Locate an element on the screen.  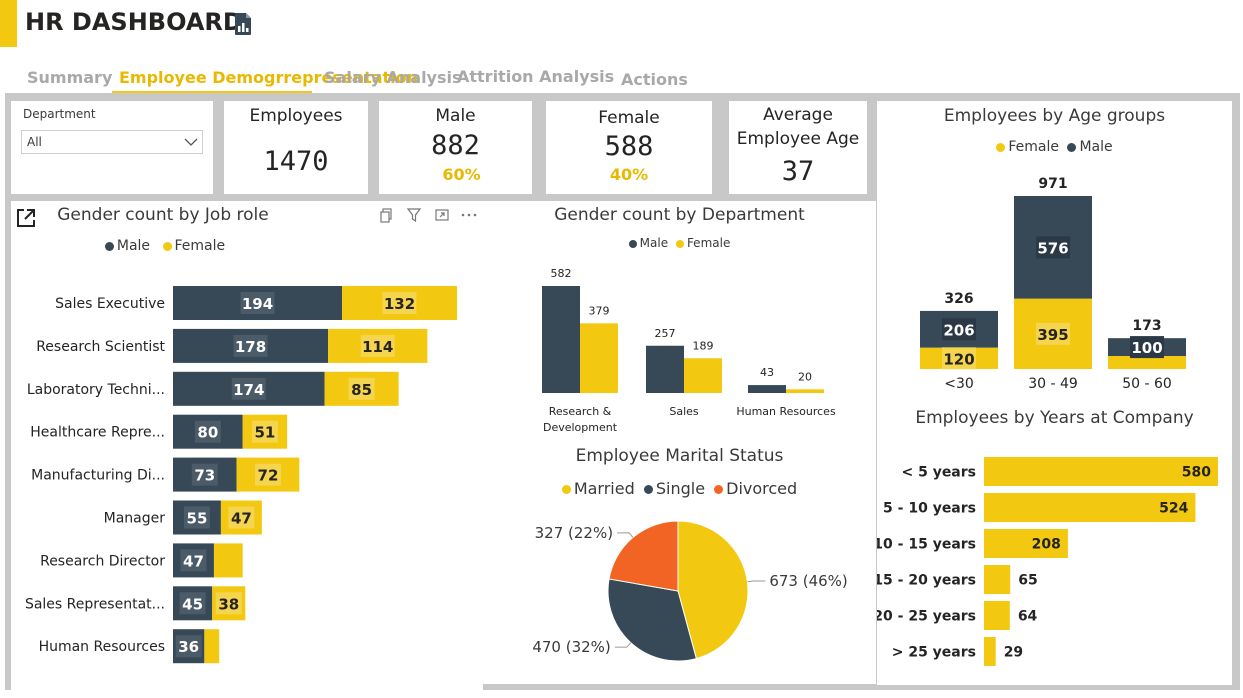
data-label-male: 582 is located at coordinates (561, 273).